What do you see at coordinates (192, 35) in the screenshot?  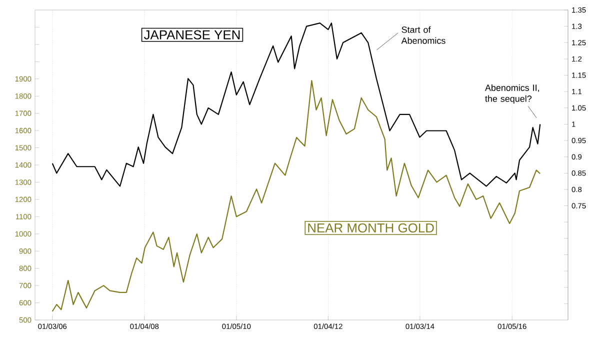 I see `text: JAPANESE YEN` at bounding box center [192, 35].